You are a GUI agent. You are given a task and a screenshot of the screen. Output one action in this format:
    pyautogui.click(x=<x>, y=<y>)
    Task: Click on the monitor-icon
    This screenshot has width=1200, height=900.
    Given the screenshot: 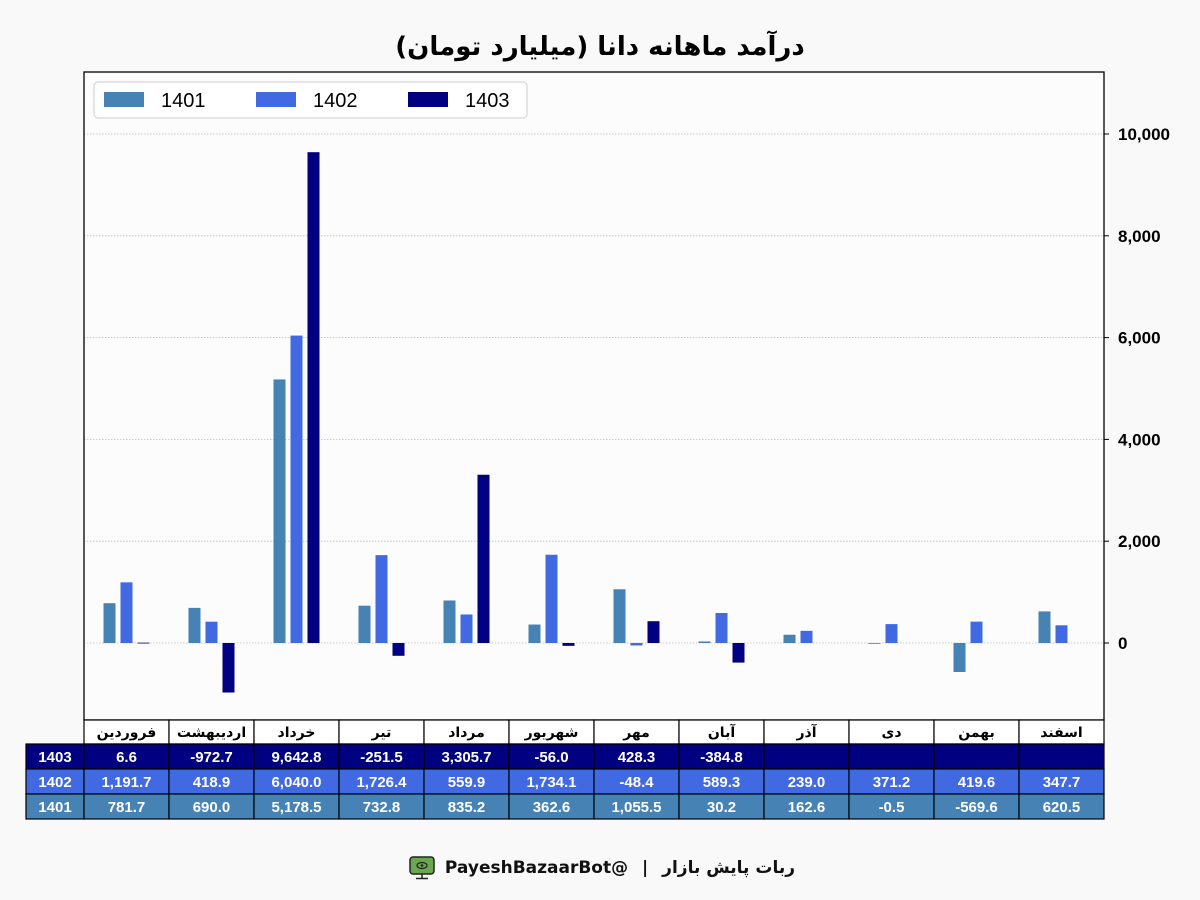 What is the action you would take?
    pyautogui.click(x=422, y=868)
    